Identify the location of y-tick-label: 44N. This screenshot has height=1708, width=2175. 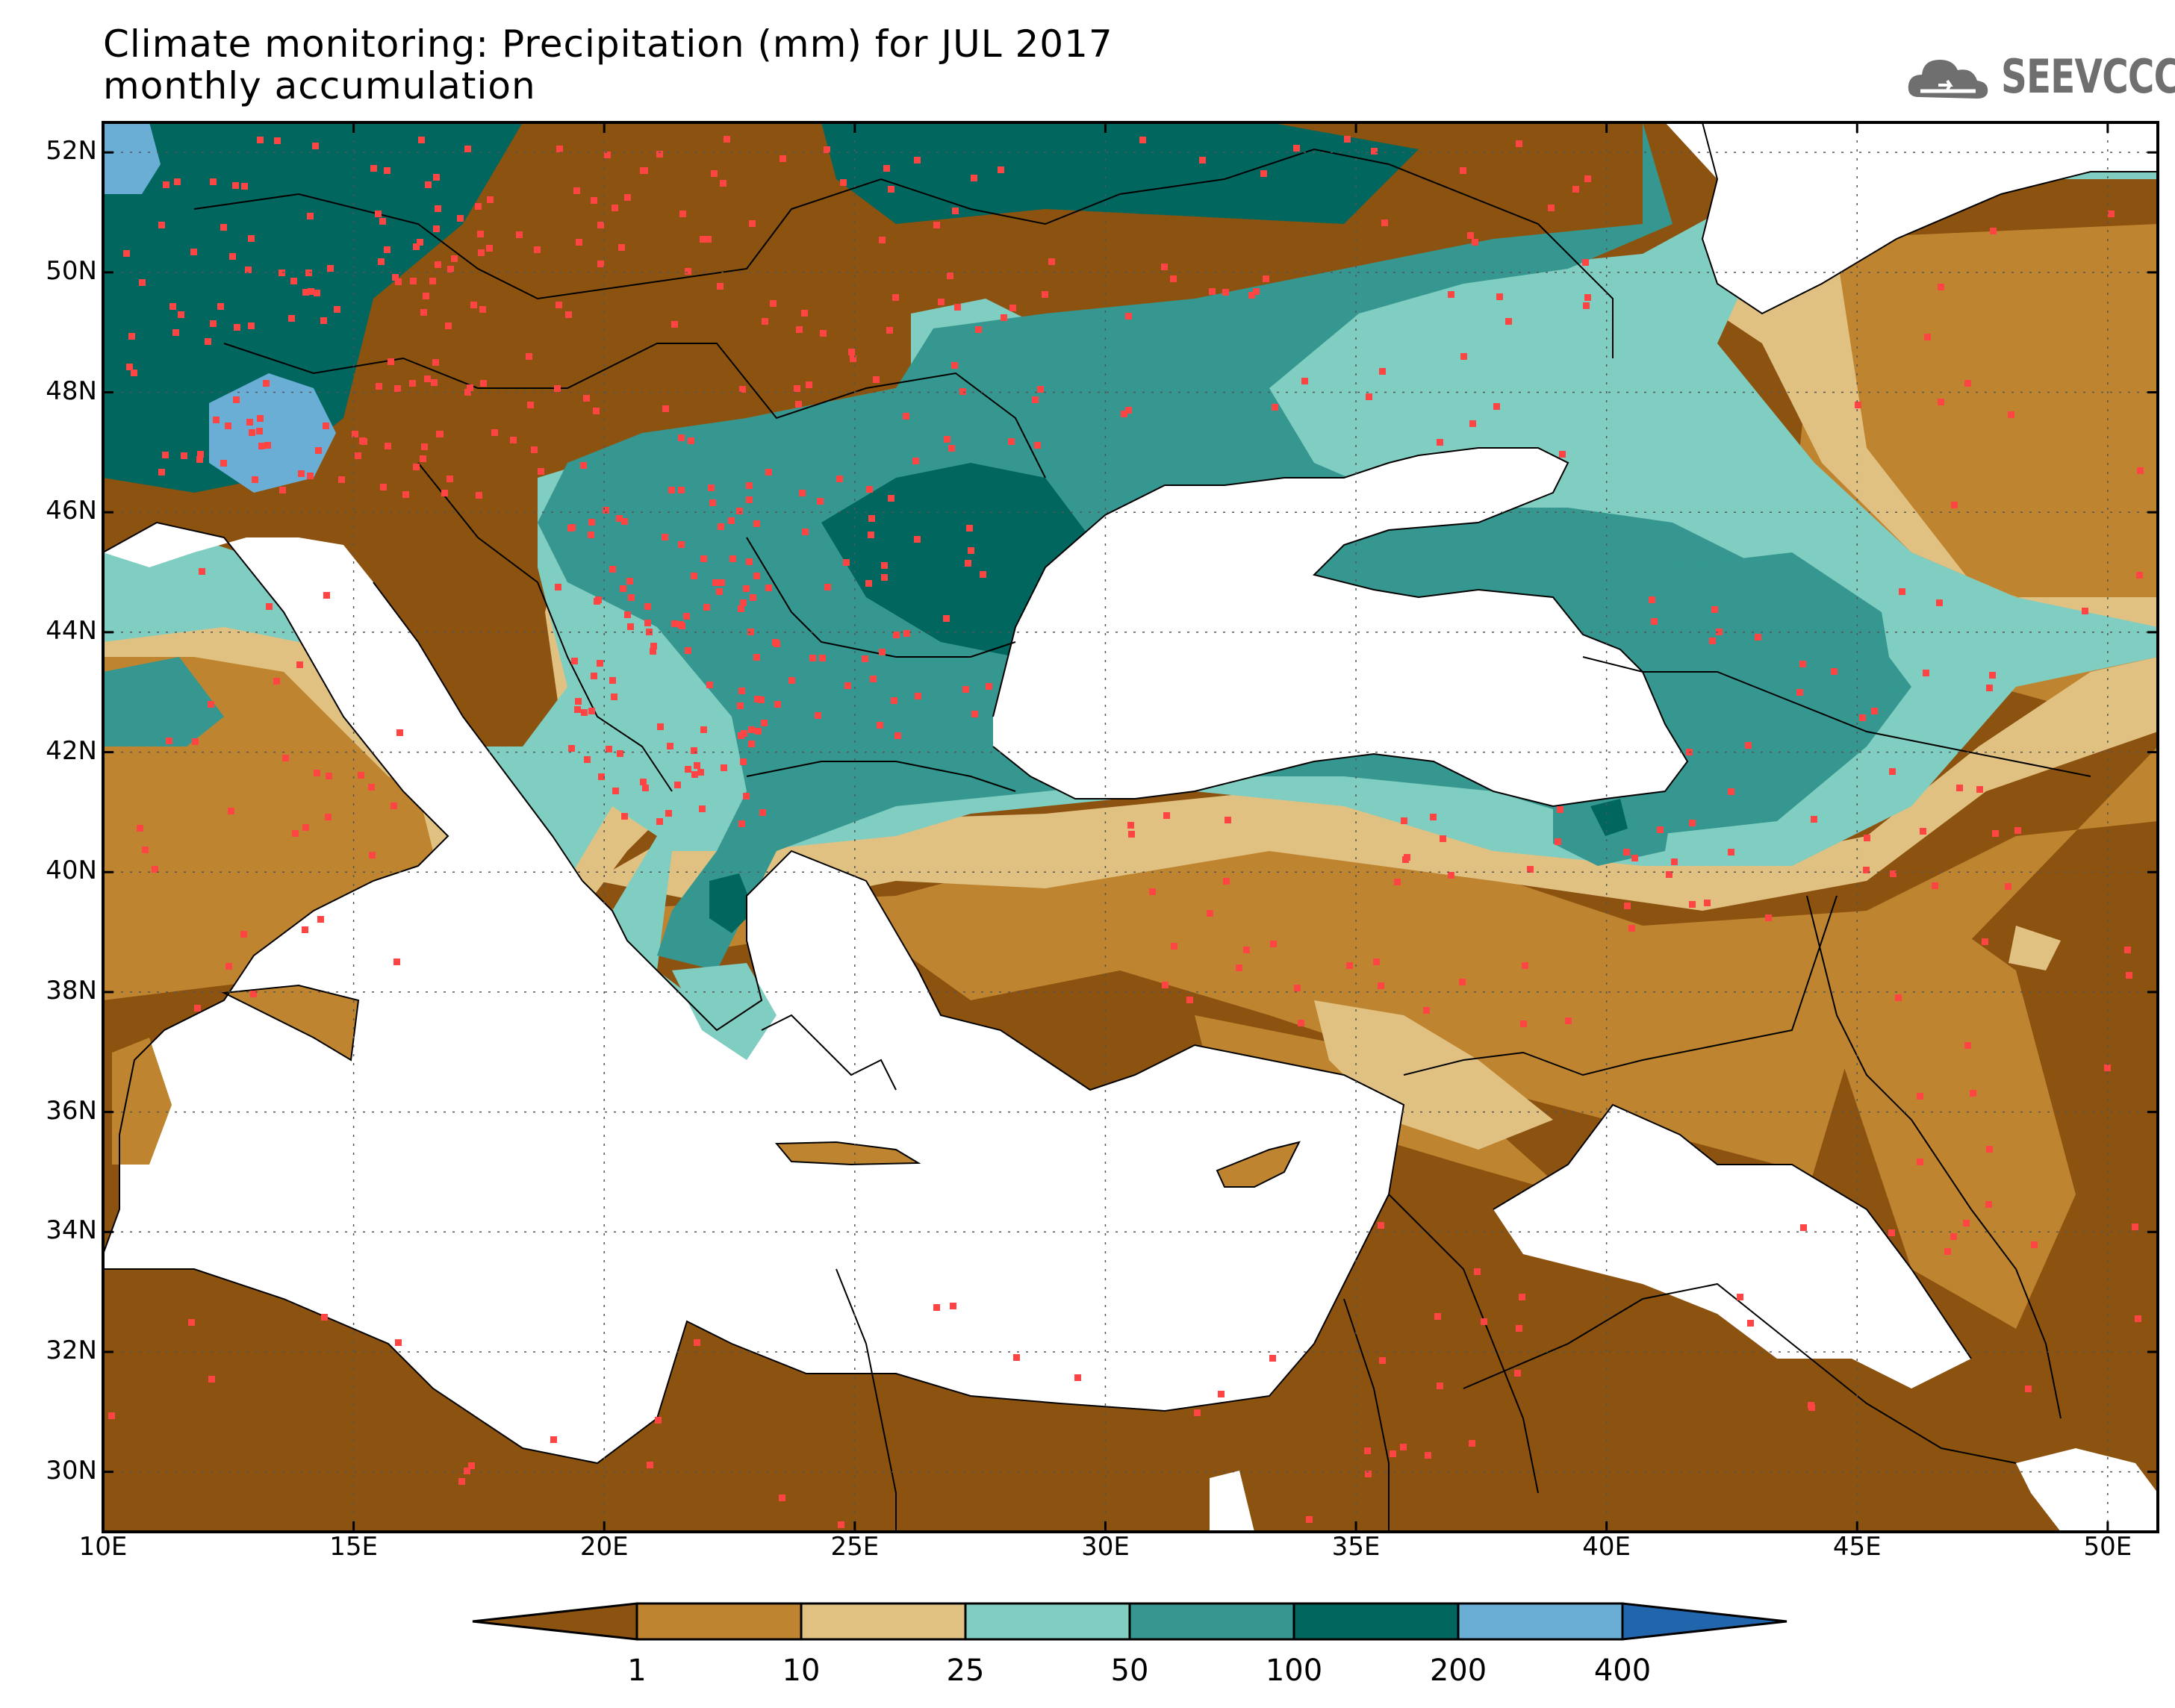
(71, 630).